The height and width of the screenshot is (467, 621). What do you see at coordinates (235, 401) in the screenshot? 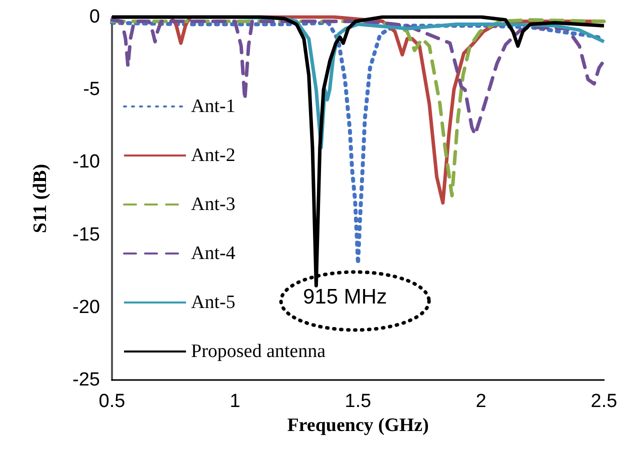
I see `x-tick-label: 1` at bounding box center [235, 401].